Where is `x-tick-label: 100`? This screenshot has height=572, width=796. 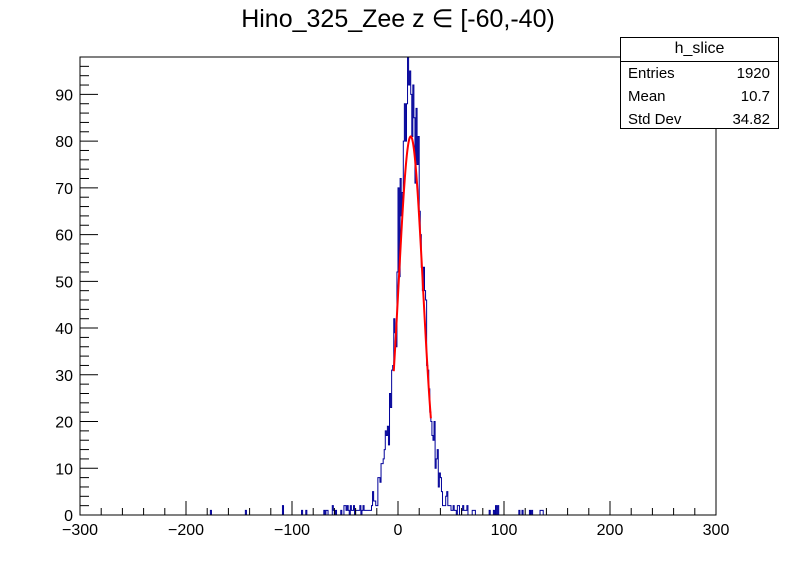
x-tick-label: 100 is located at coordinates (504, 530).